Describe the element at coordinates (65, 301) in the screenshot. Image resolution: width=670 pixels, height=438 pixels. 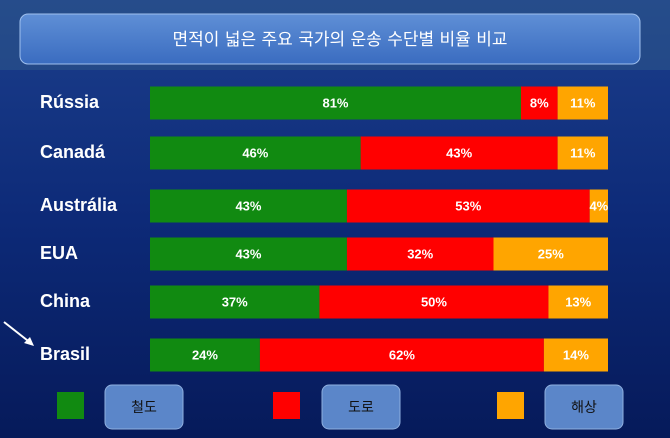
I see `category-label: China` at that location.